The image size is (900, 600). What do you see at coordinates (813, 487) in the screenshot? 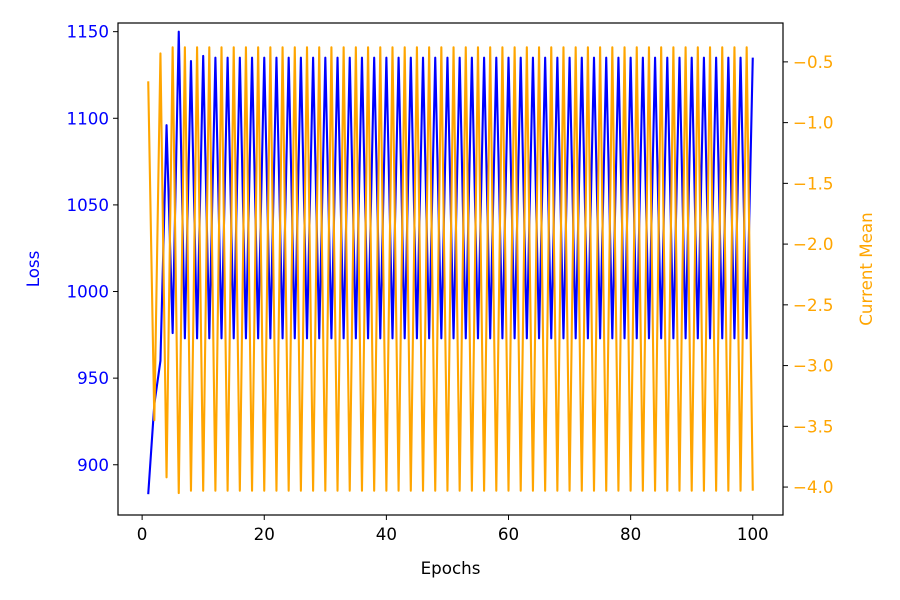
I see `right-y-tick-label: −4.0` at bounding box center [813, 487].